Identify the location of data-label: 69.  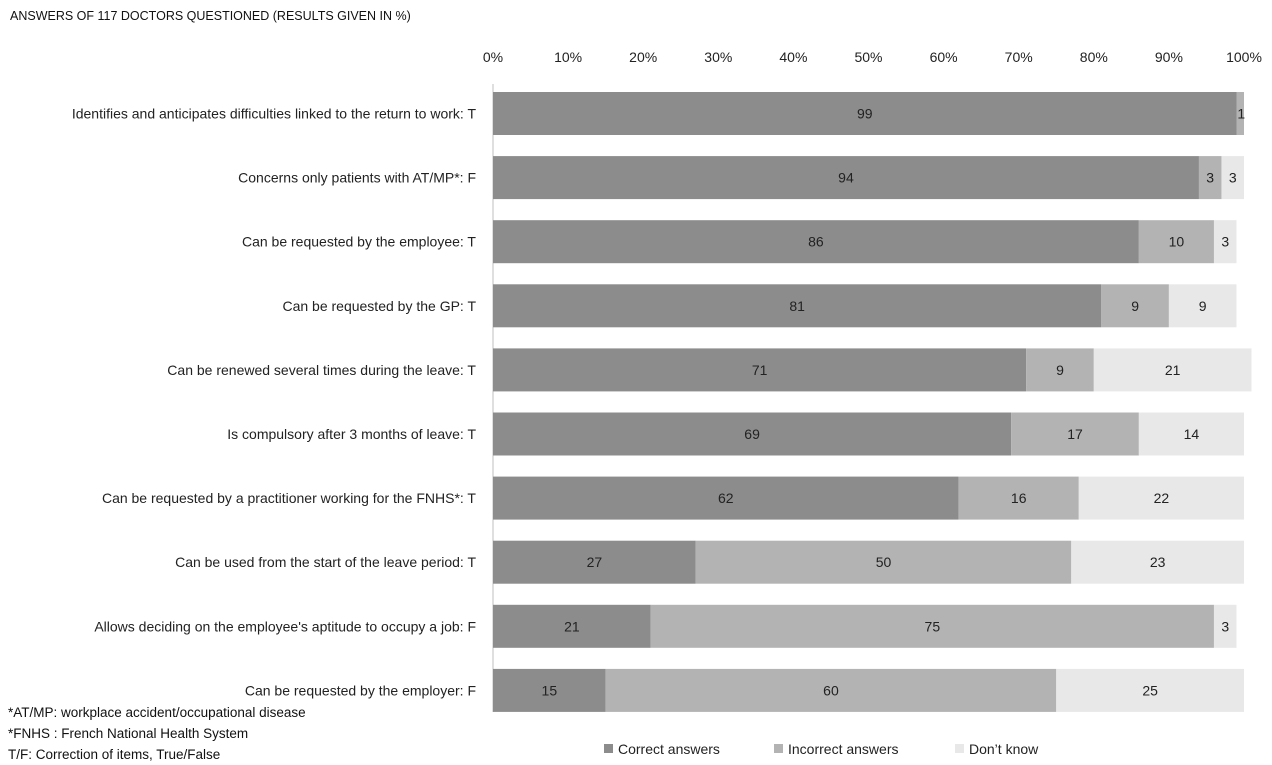
(752, 434).